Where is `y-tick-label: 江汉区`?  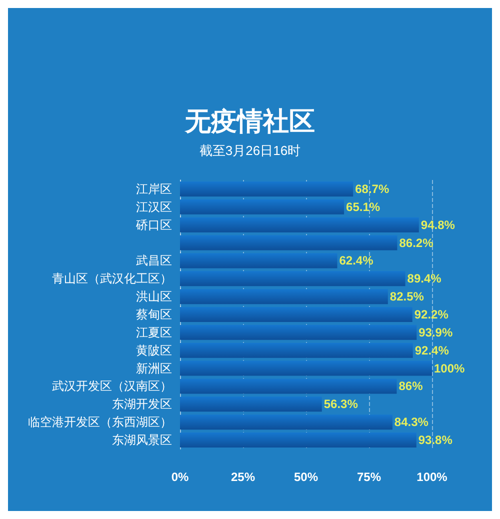 y-tick-label: 江汉区 is located at coordinates (154, 207).